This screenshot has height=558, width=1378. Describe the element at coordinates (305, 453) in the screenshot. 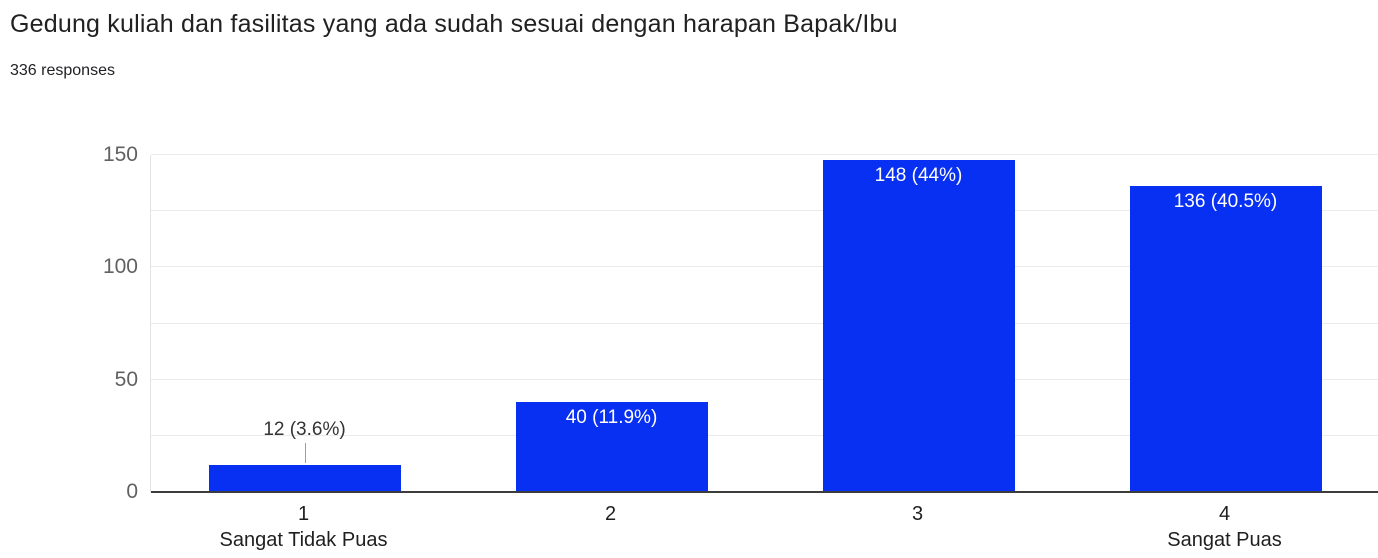

I see `bar-label-stem` at that location.